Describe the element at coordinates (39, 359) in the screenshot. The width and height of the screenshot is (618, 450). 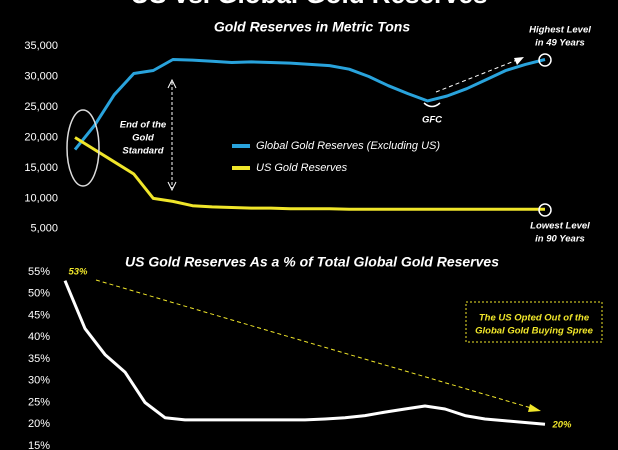
I see `y-tick-label: 35%` at that location.